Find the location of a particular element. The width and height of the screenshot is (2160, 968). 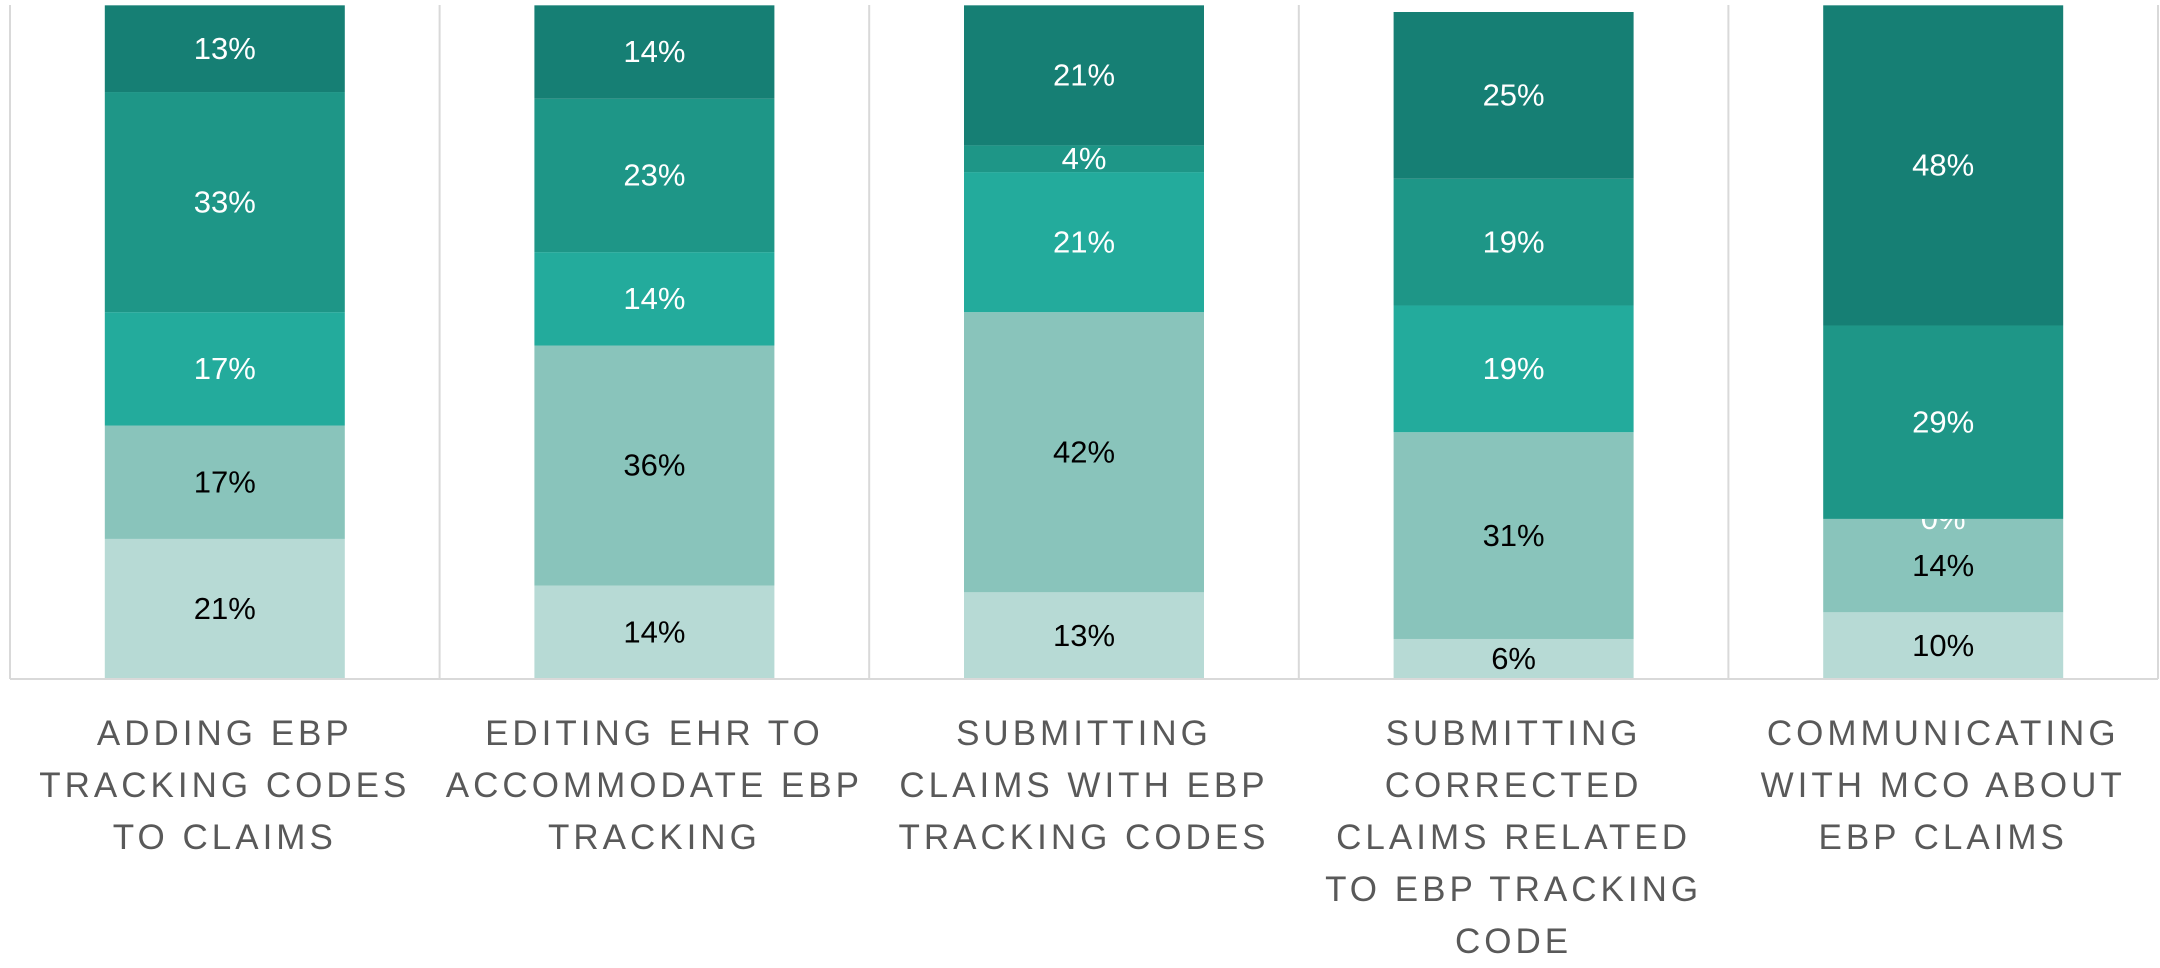

data-label: 6% is located at coordinates (1513, 658).